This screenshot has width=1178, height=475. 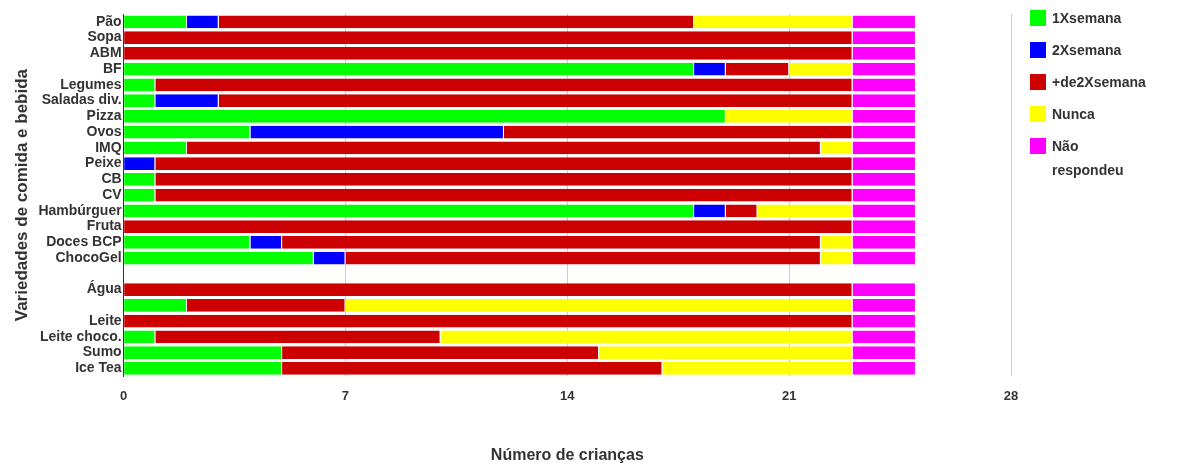 I want to click on legend-label: 2Xsemana, so click(x=1087, y=50).